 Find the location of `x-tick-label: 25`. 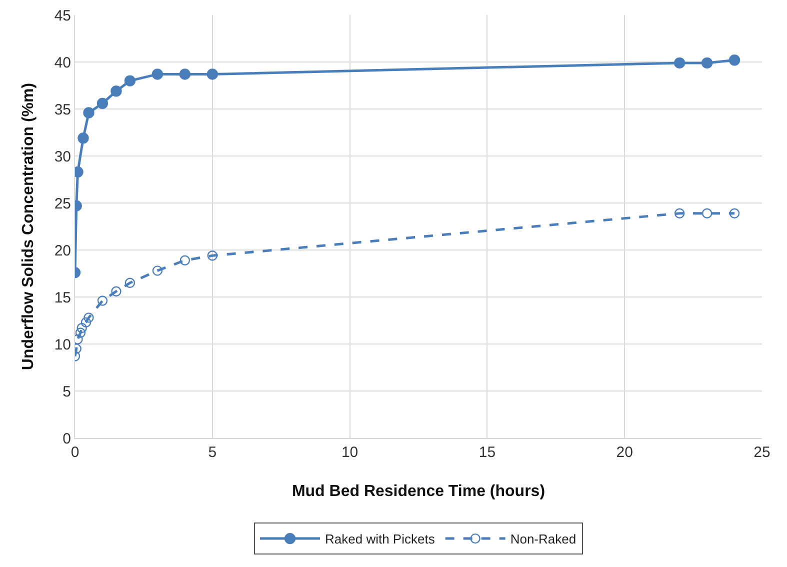

x-tick-label: 25 is located at coordinates (762, 452).